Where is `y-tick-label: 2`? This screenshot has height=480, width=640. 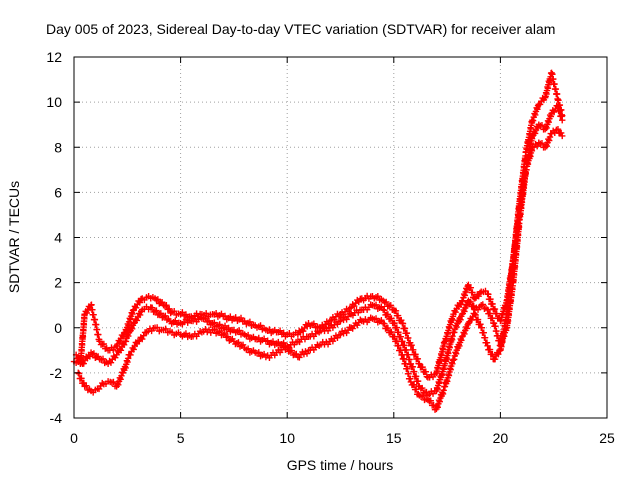 y-tick-label: 2 is located at coordinates (58, 283).